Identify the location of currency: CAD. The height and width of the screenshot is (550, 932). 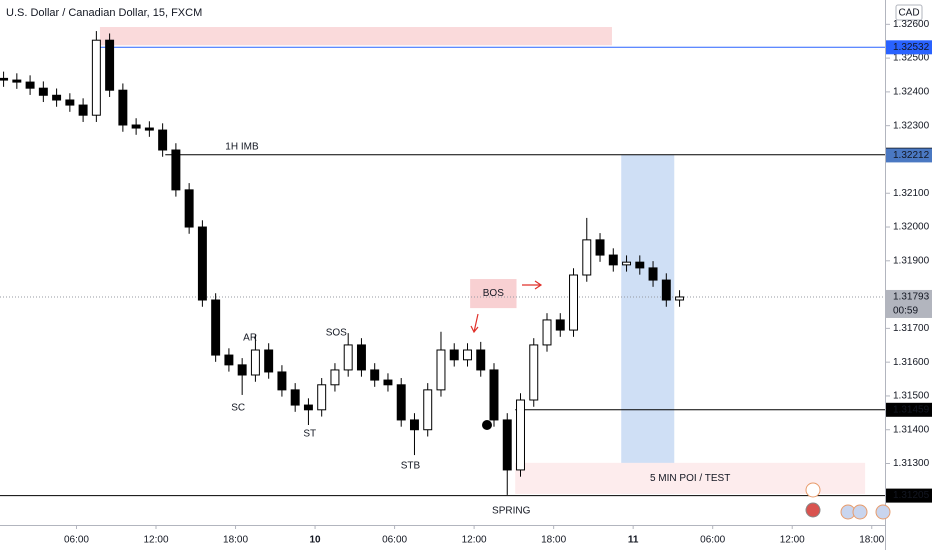
(908, 13).